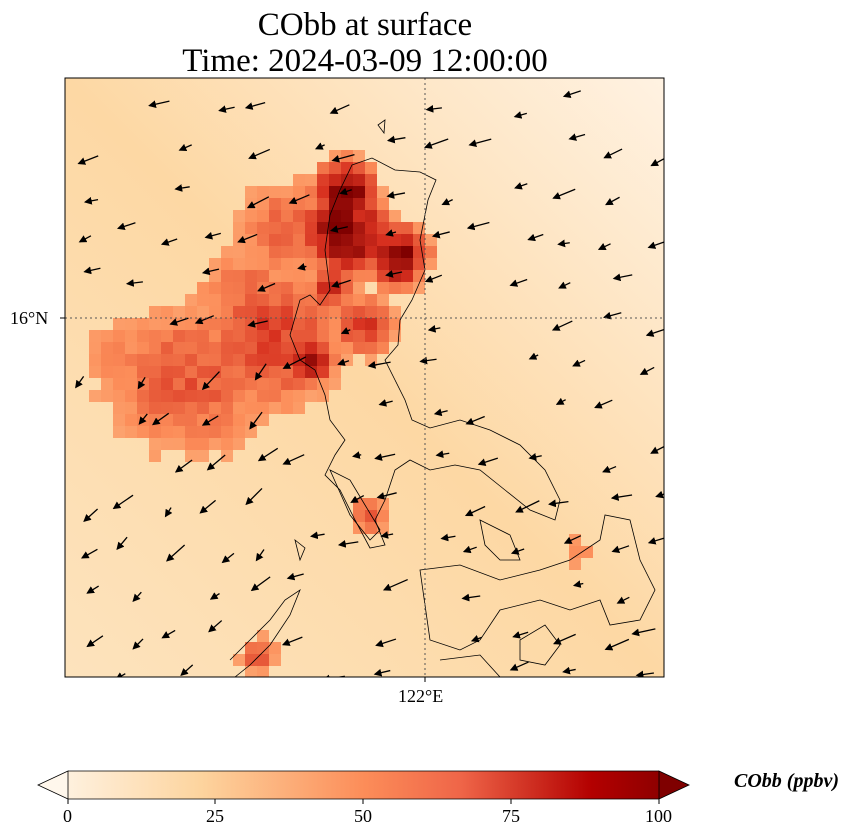 This screenshot has width=854, height=836. Describe the element at coordinates (67, 816) in the screenshot. I see `colorbar-tick: 0` at that location.